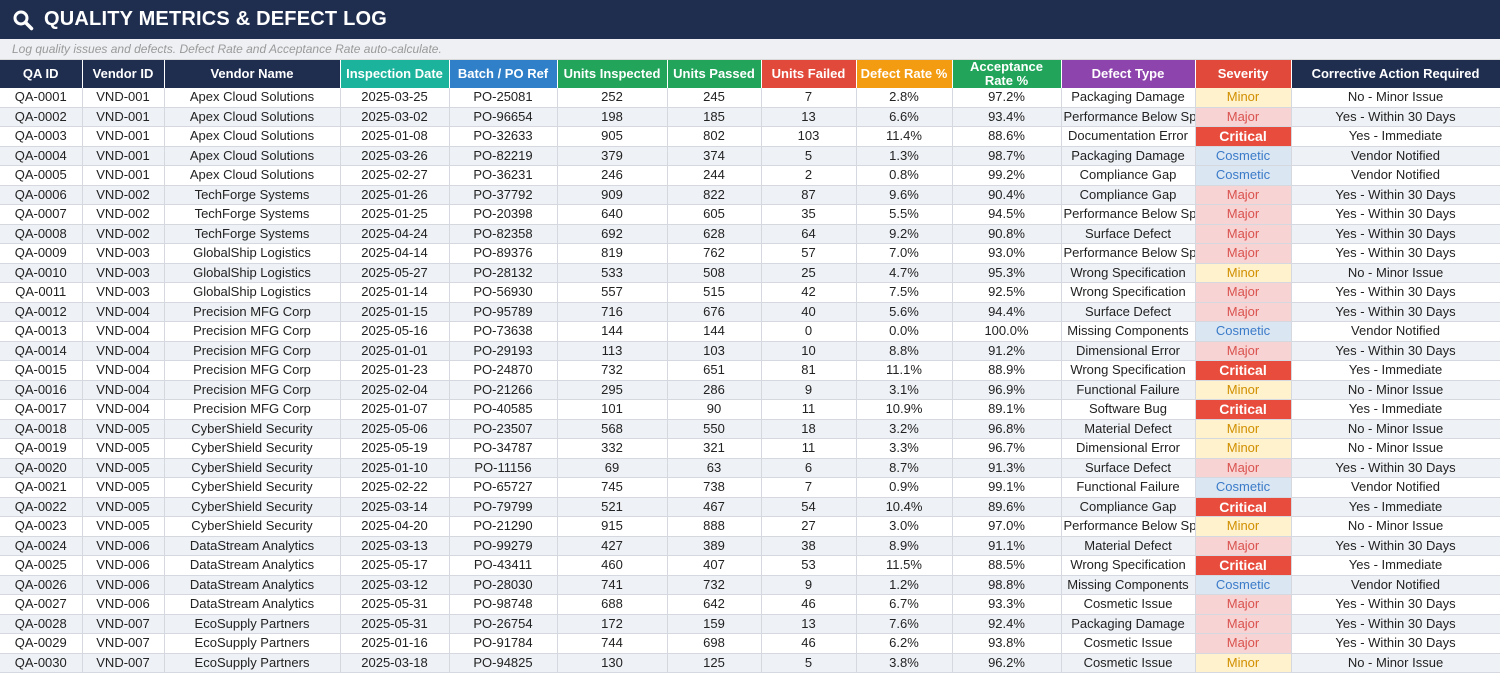 The height and width of the screenshot is (673, 1500). I want to click on cell-vendor-name: CyberShield Security, so click(252, 429).